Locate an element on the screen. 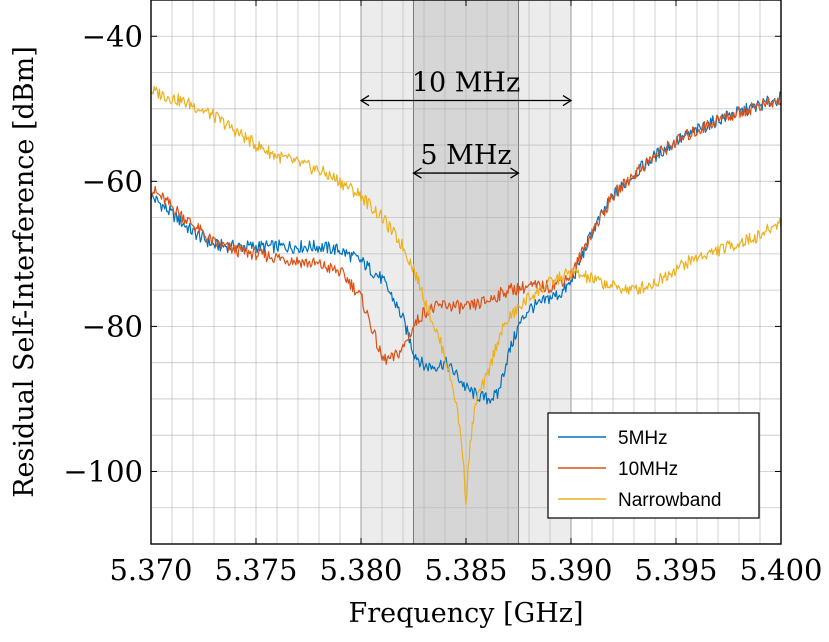 The image size is (829, 642). bandwidth-annotations: 10 MHz 5 MHz is located at coordinates (466, 123).